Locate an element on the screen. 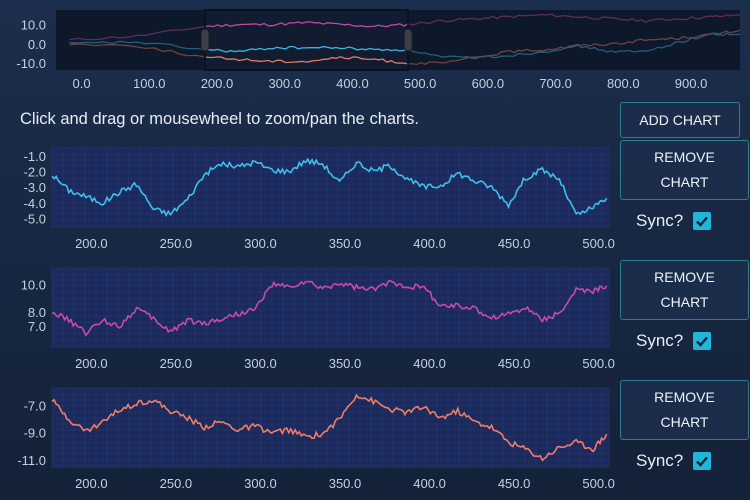  overview-mask-right is located at coordinates (574, 40).